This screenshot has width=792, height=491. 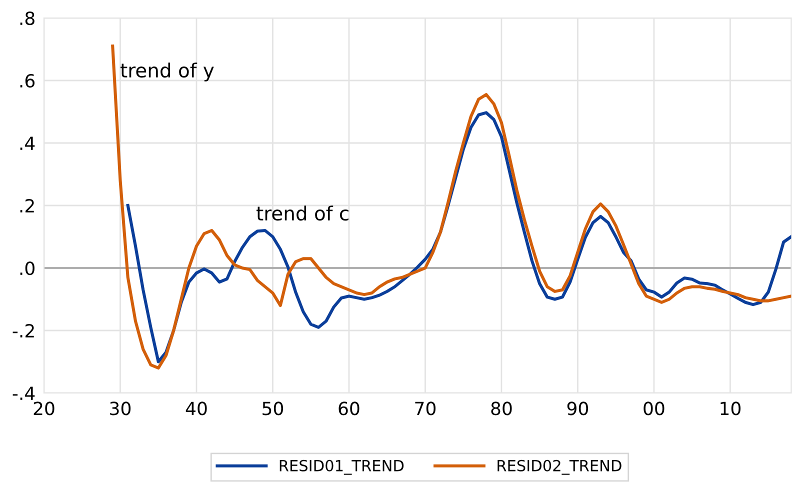 What do you see at coordinates (302, 213) in the screenshot?
I see `annotation: trend of c` at bounding box center [302, 213].